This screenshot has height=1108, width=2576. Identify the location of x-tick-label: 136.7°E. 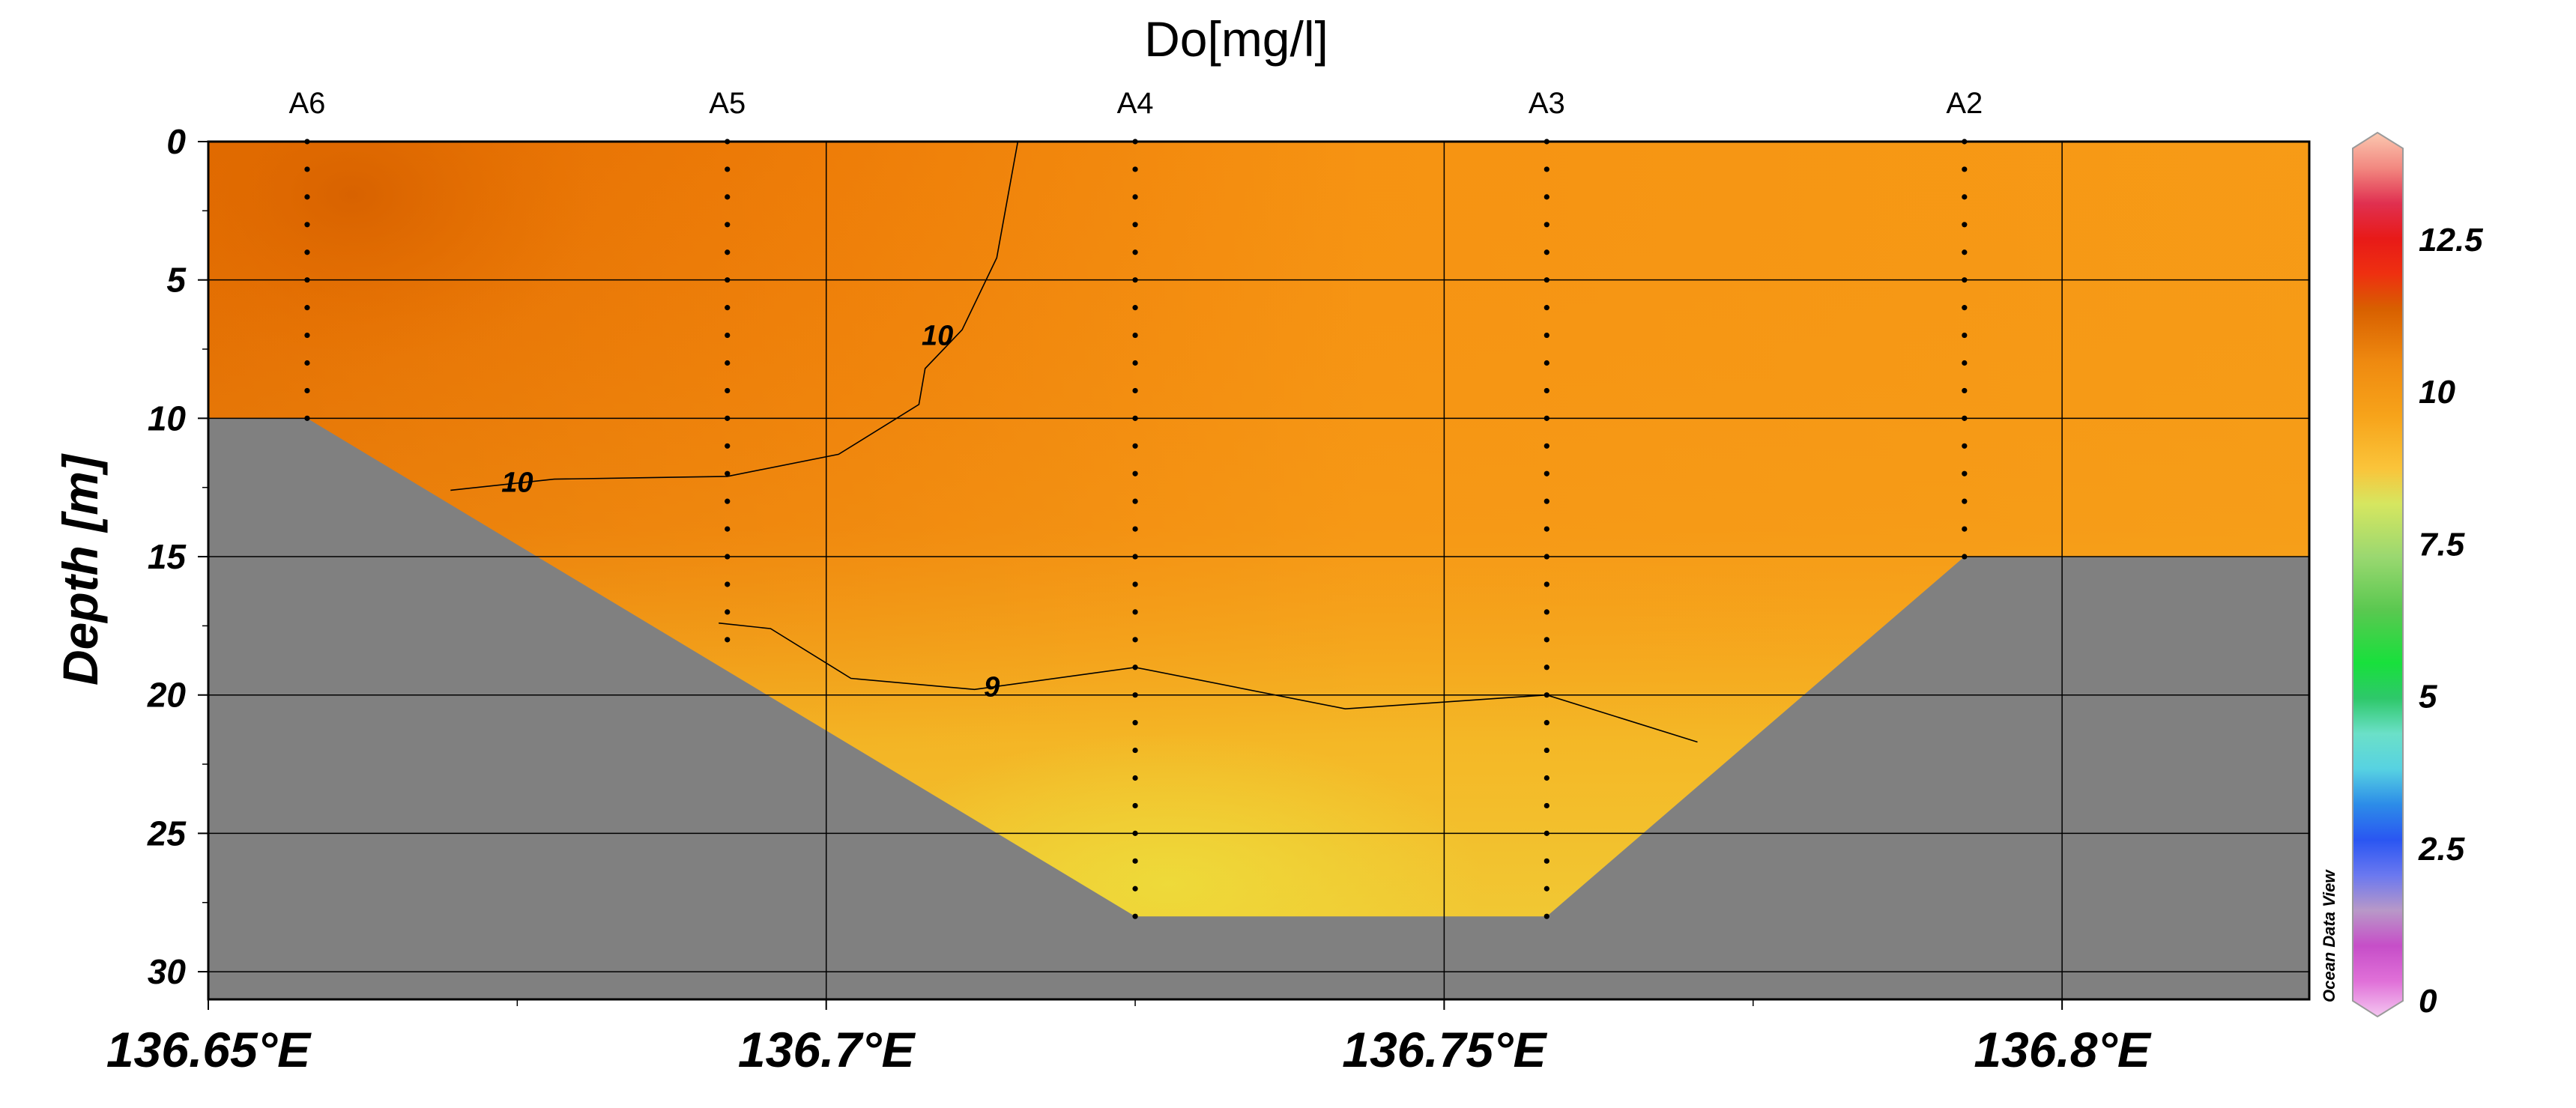
(827, 1050).